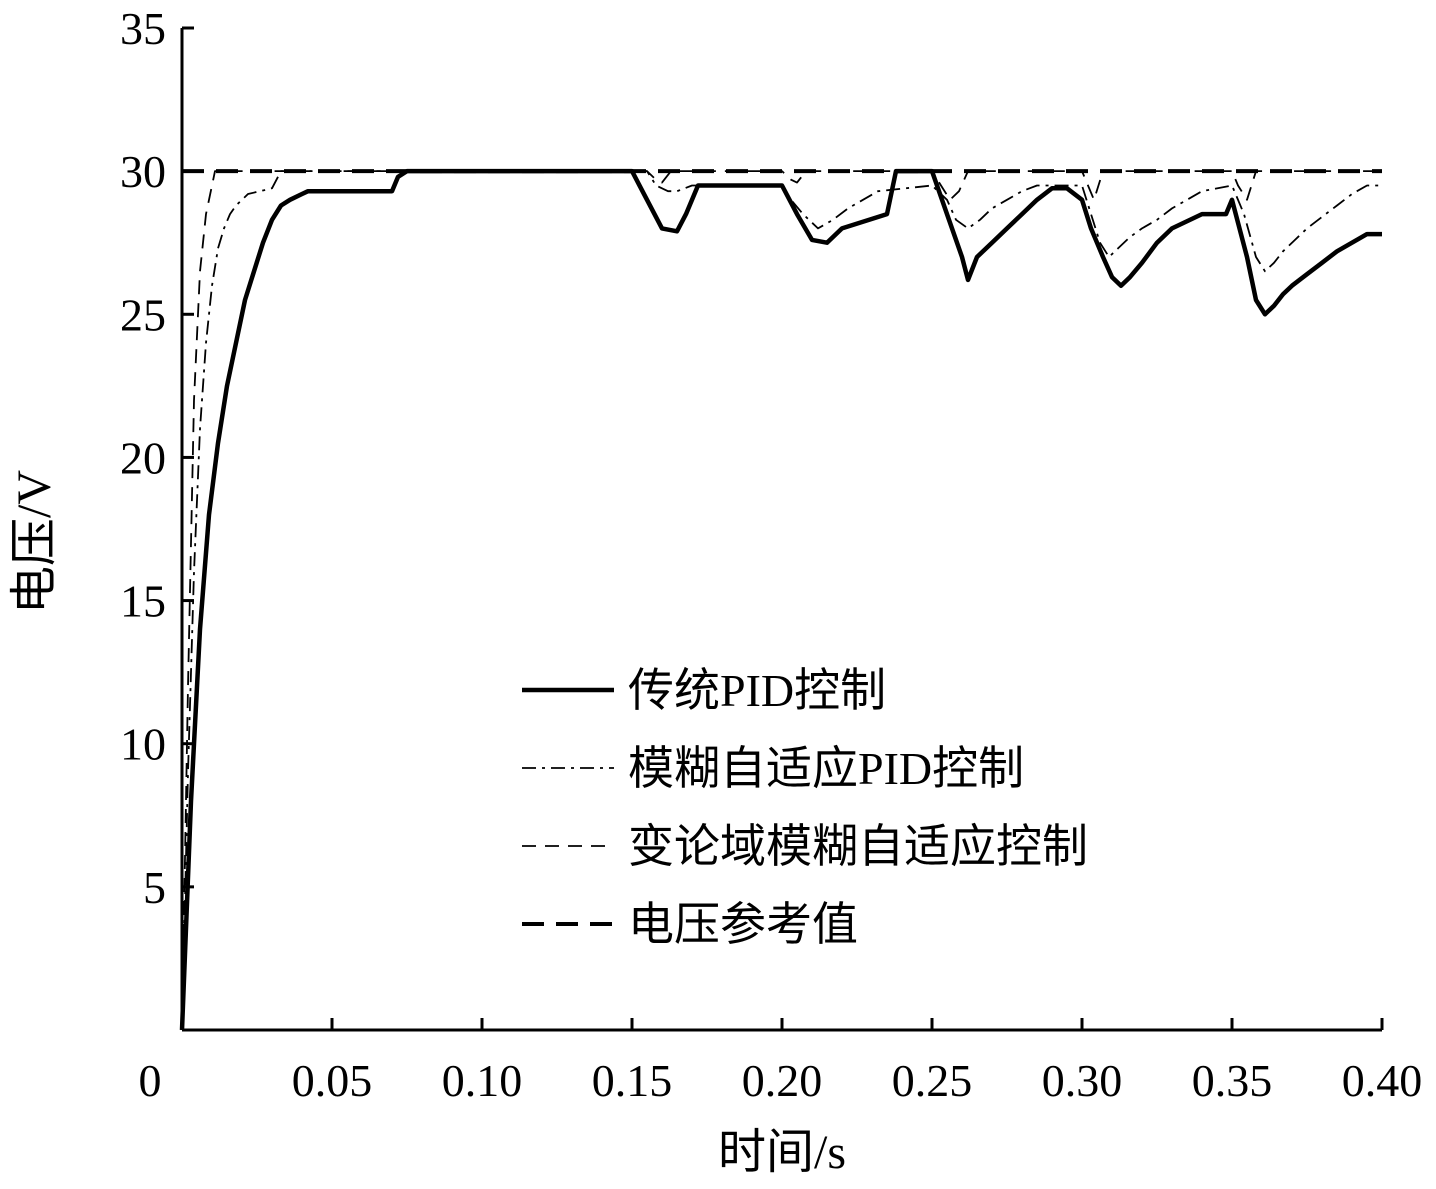  Describe the element at coordinates (143, 314) in the screenshot. I see `y-tick-label-4: 25` at that location.